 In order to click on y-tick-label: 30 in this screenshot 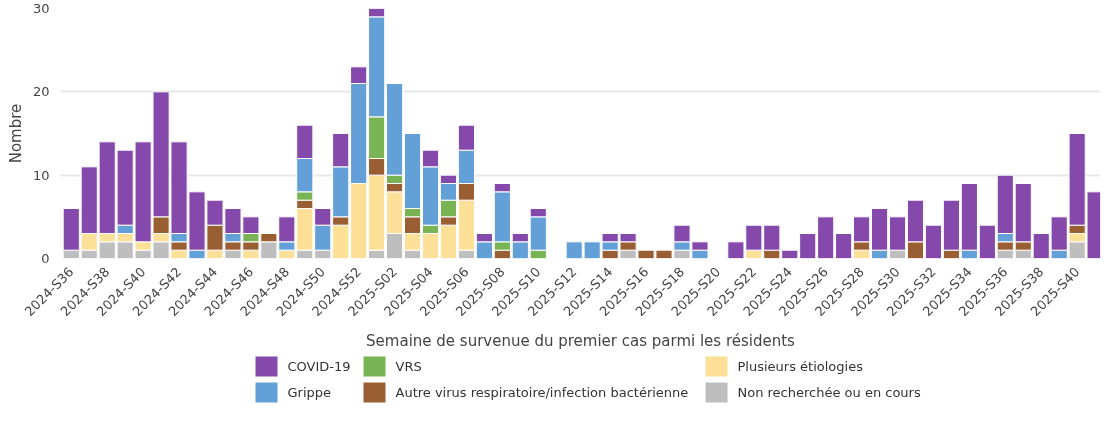, I will do `click(41, 8)`.